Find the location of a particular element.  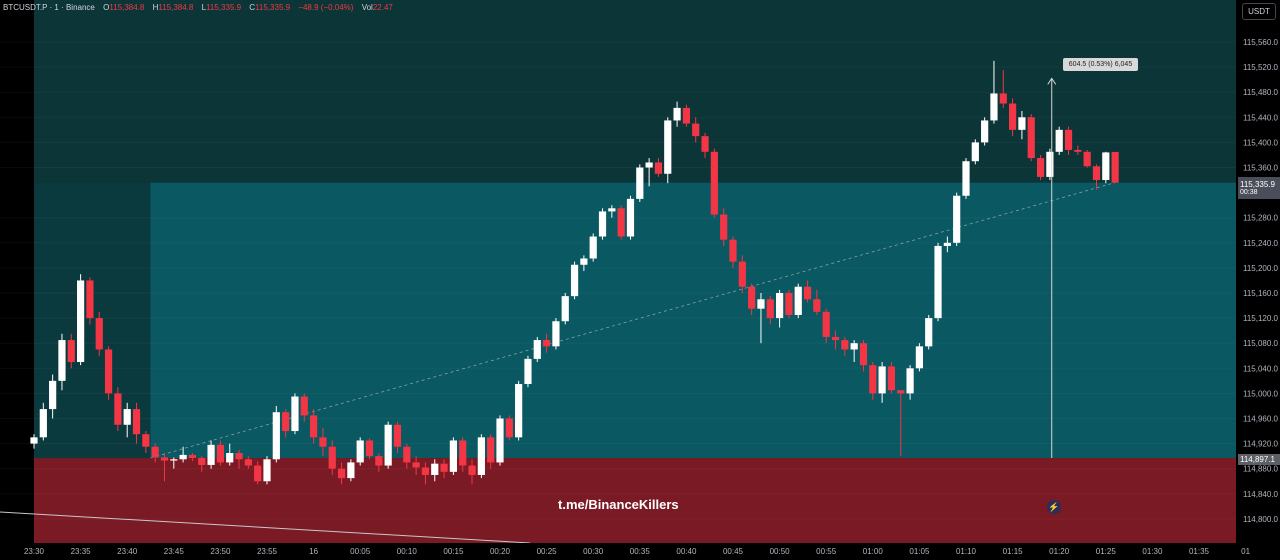

time-tick-label: 00:35 is located at coordinates (640, 551).